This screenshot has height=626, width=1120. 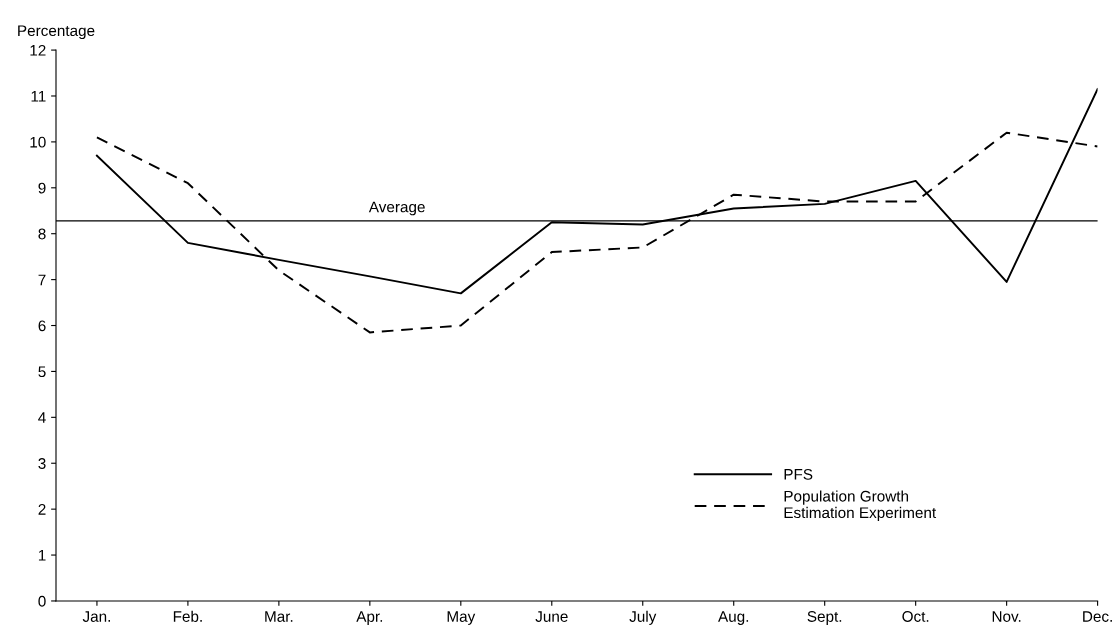 What do you see at coordinates (38, 50) in the screenshot?
I see `y-tick-label: 12` at bounding box center [38, 50].